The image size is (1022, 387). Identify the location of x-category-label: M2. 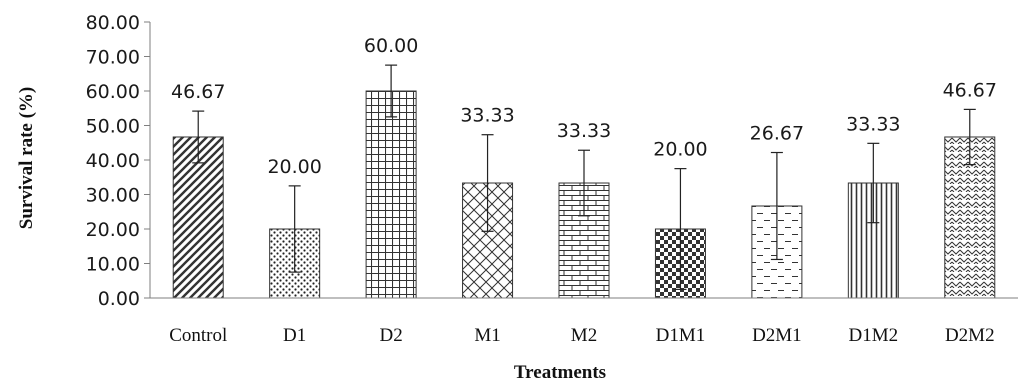
(584, 335).